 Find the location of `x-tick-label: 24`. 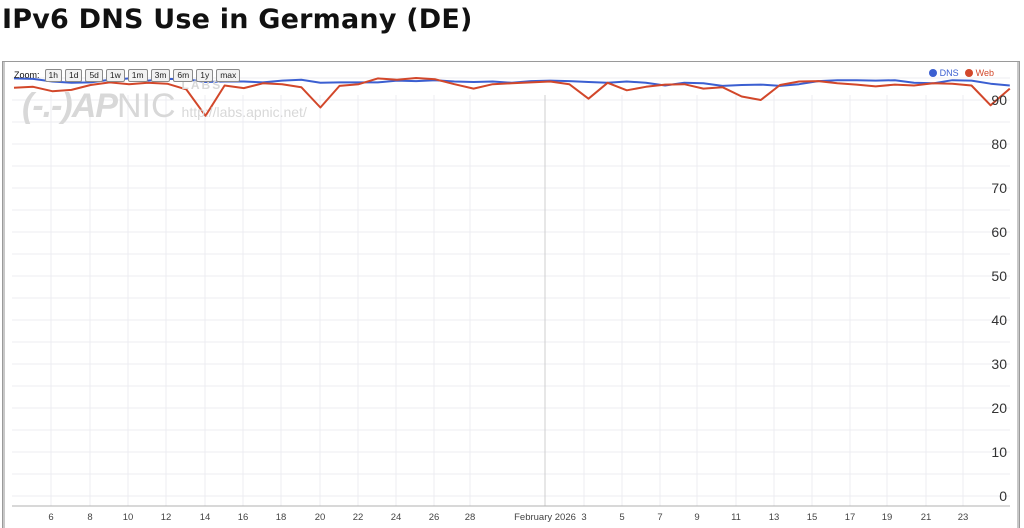

x-tick-label: 24 is located at coordinates (396, 517).